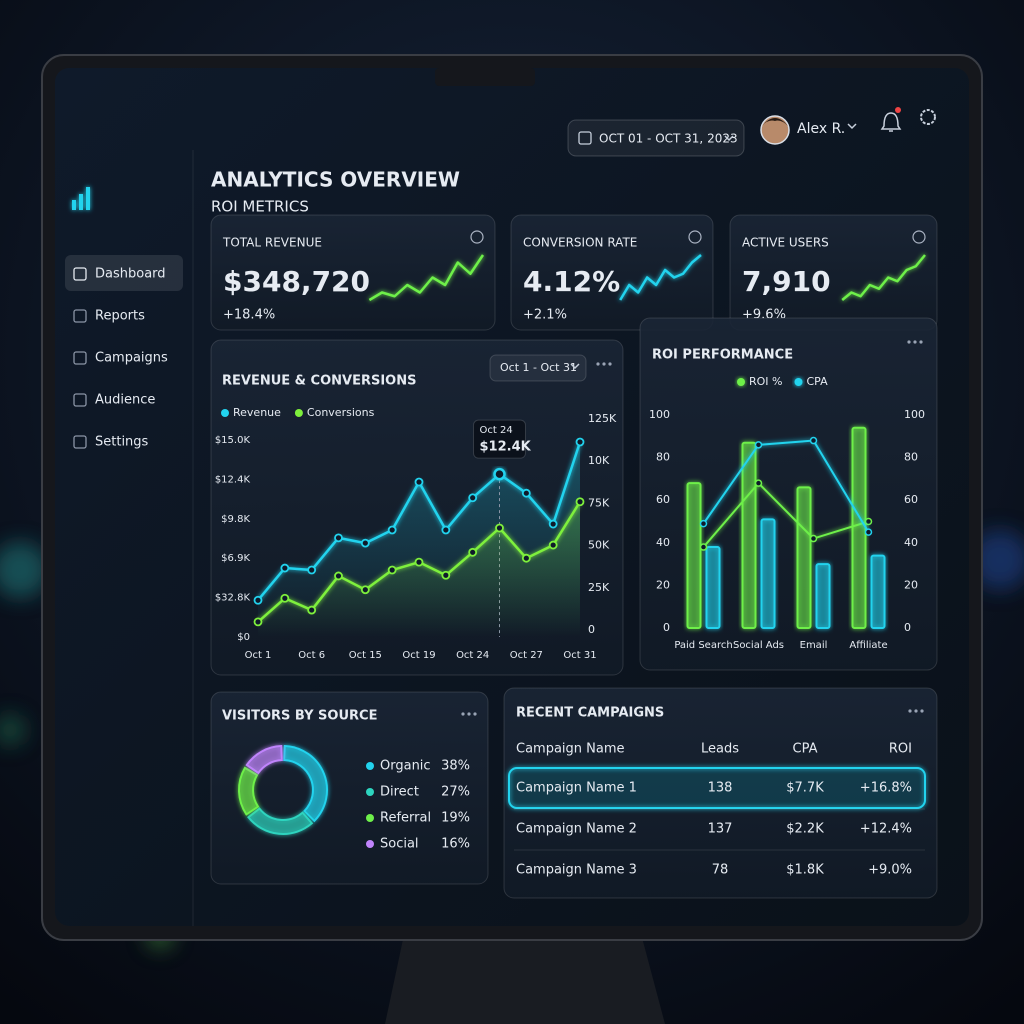 This screenshot has height=1024, width=1024. Describe the element at coordinates (659, 414) in the screenshot. I see `y-tick-label: 100` at that location.